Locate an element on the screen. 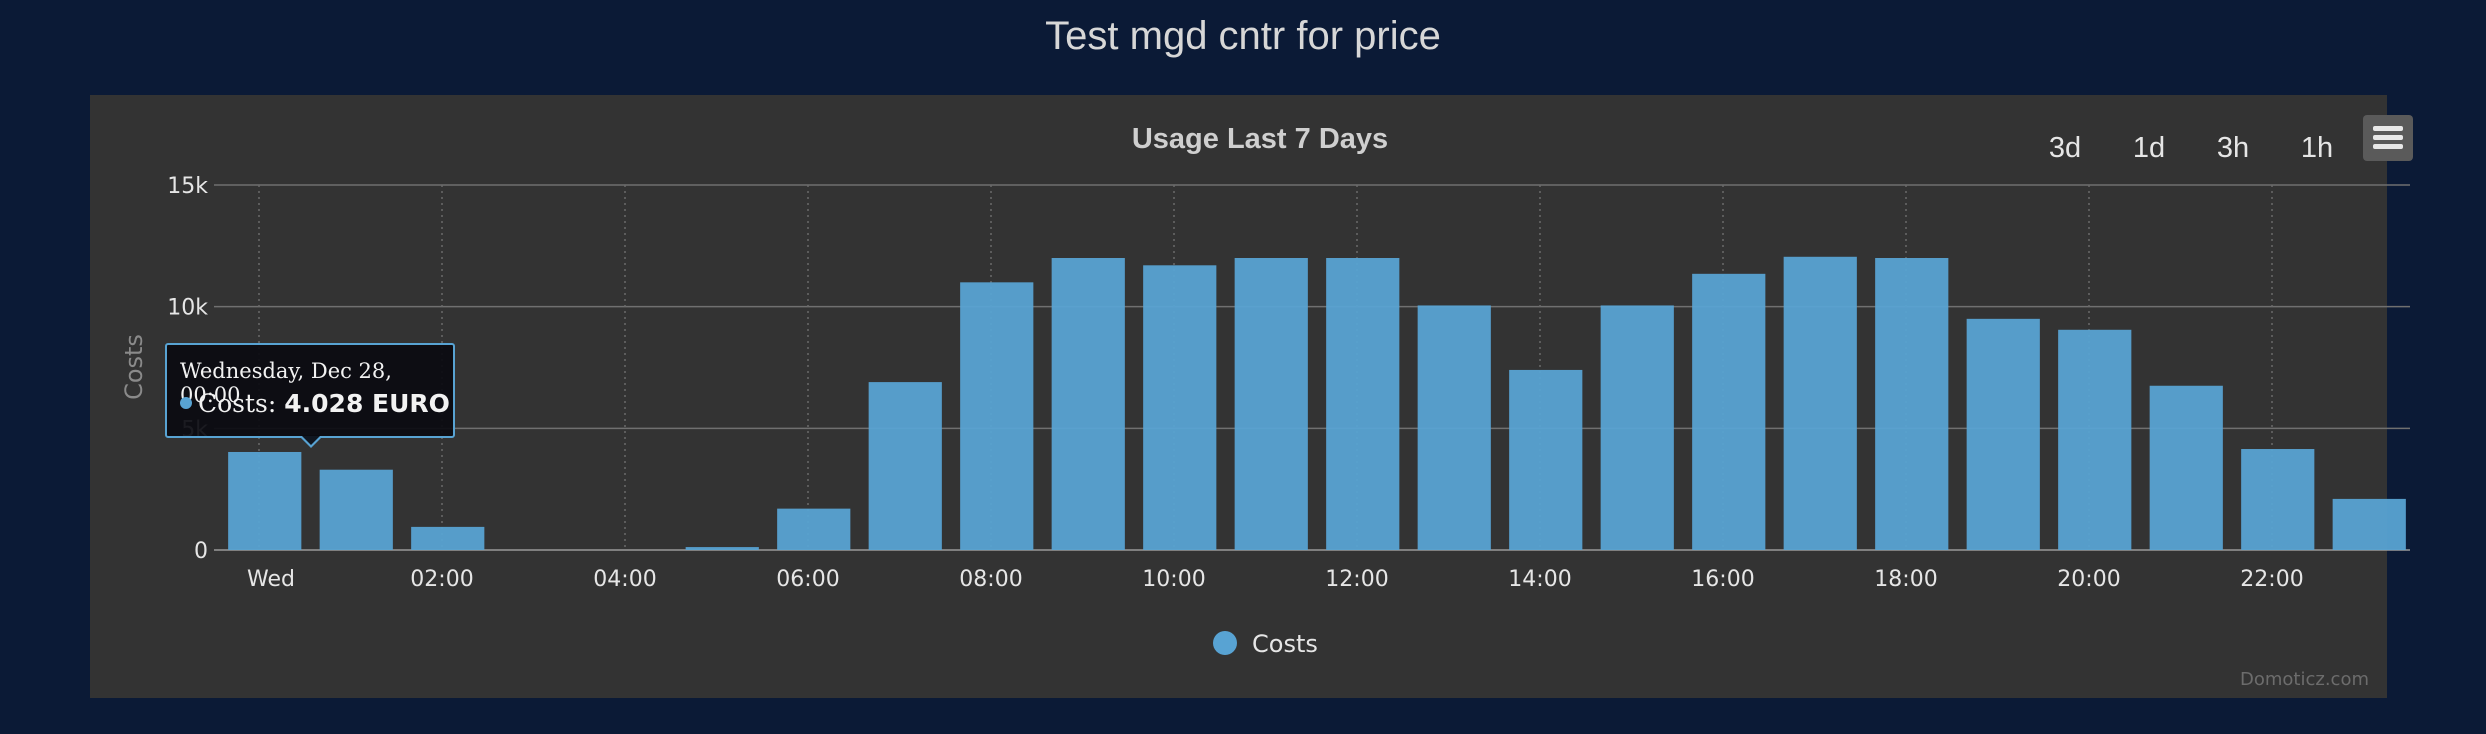  range-1h-button: 1h is located at coordinates (2317, 148).